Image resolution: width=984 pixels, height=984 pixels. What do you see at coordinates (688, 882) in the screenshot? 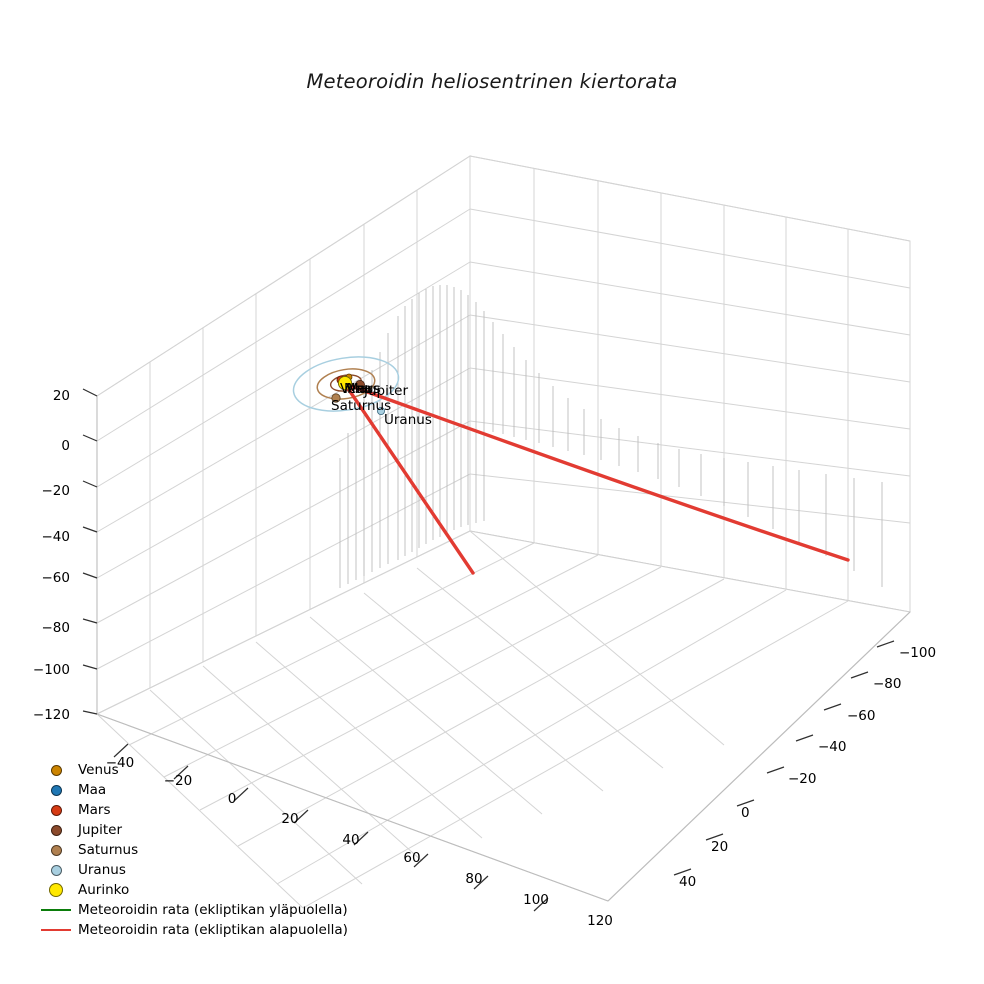
I see `y-axis-tick-label: 40` at bounding box center [688, 882].